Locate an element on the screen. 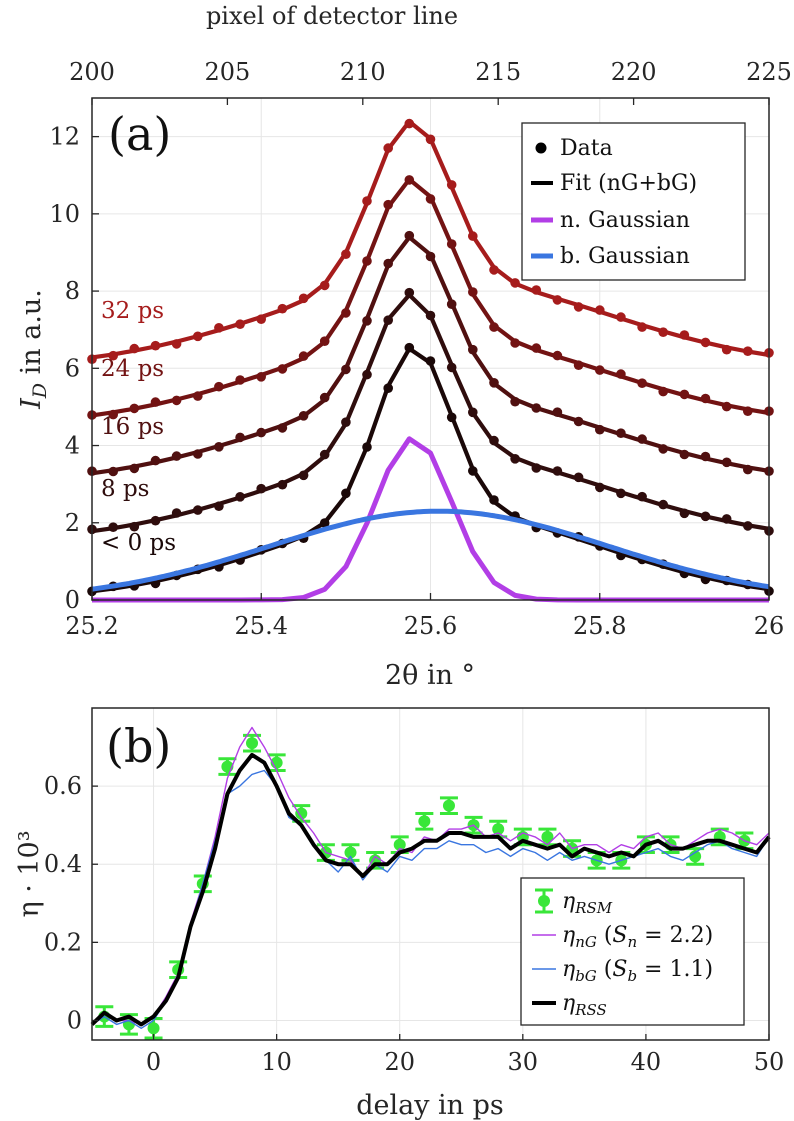 The height and width of the screenshot is (1121, 794). panel-a-label: (a) is located at coordinates (139, 134).